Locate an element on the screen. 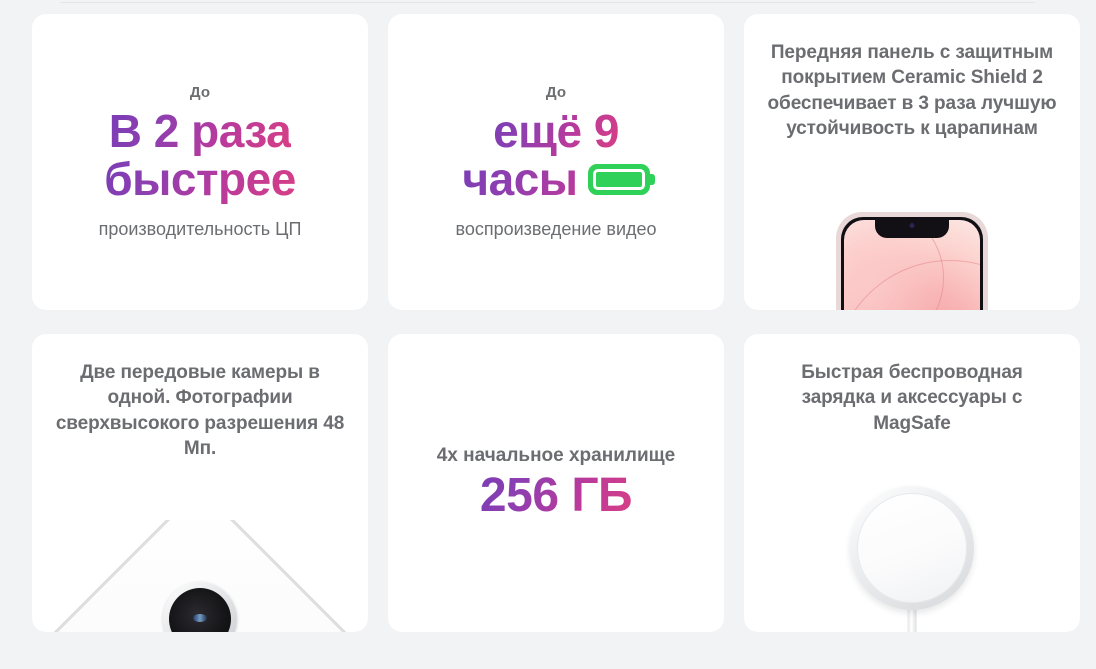  card-headline-line1: В 2 раза is located at coordinates (200, 130).